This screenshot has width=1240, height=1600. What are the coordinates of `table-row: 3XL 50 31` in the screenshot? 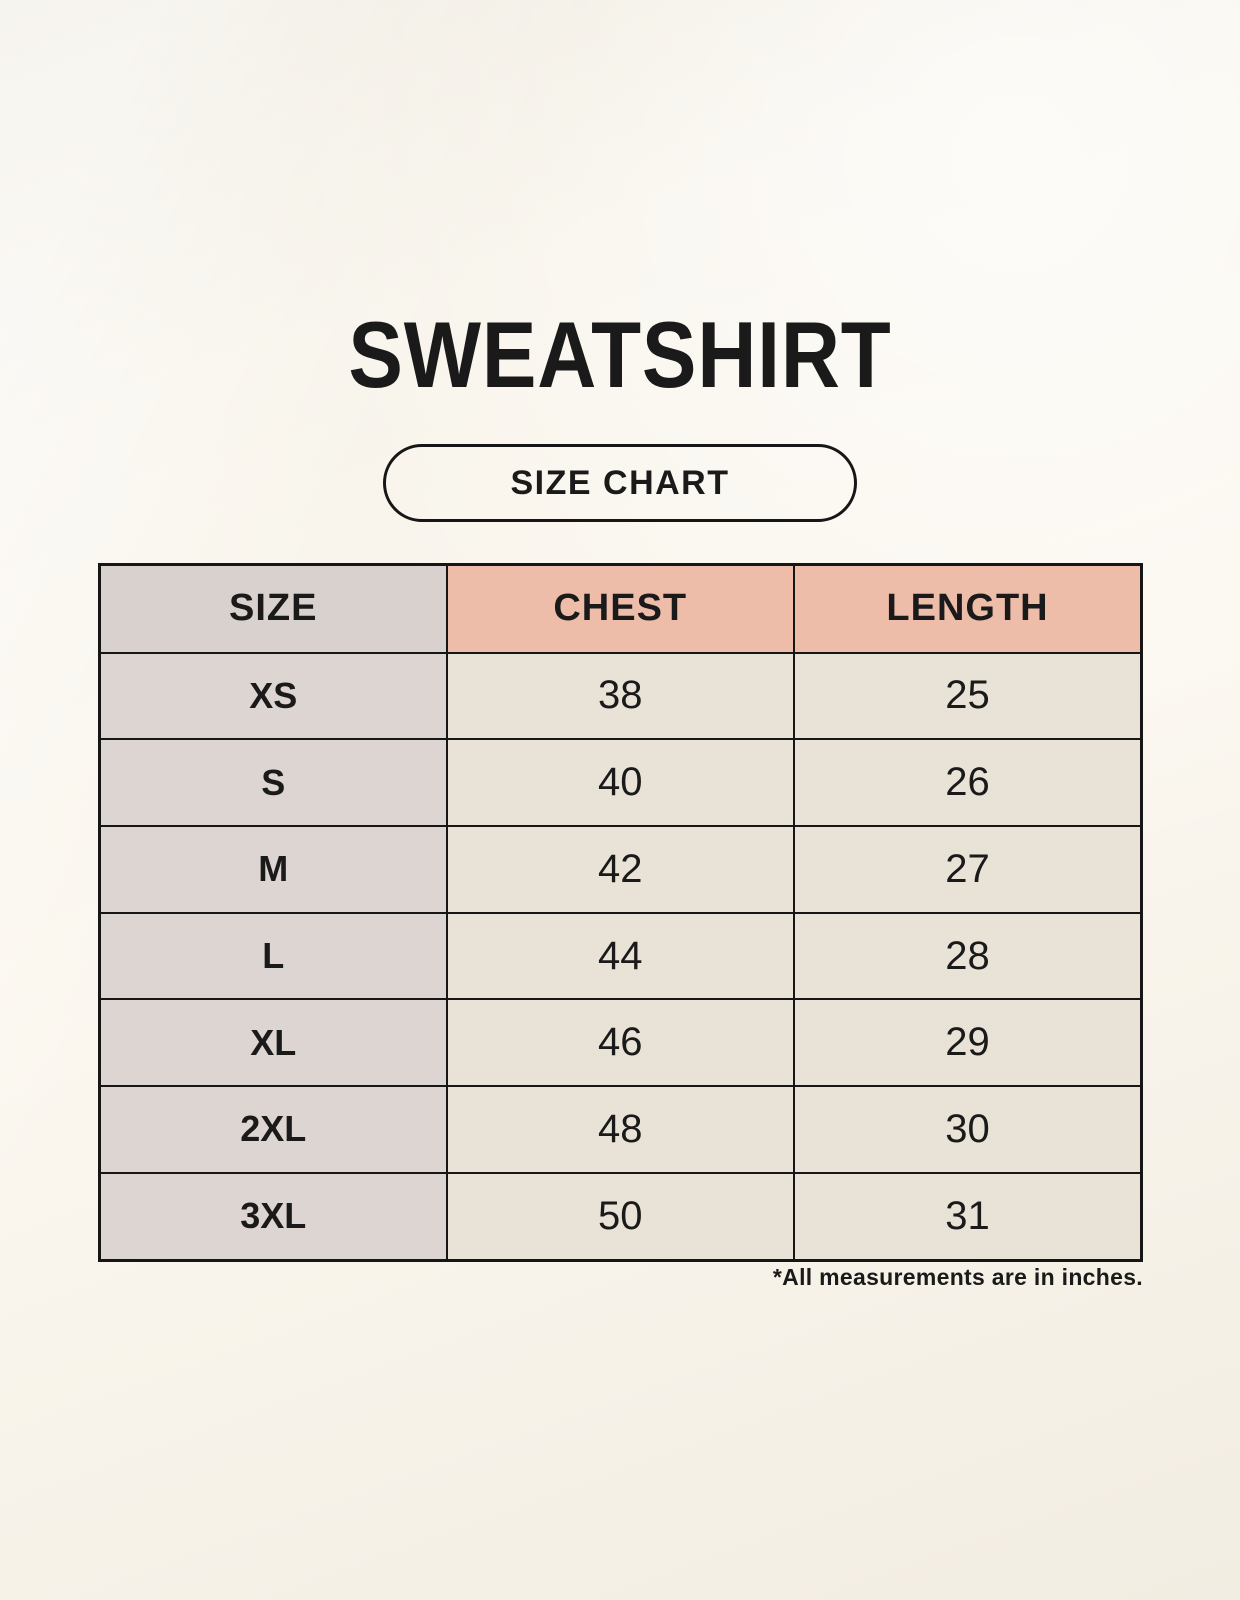 It's located at (620, 1216).